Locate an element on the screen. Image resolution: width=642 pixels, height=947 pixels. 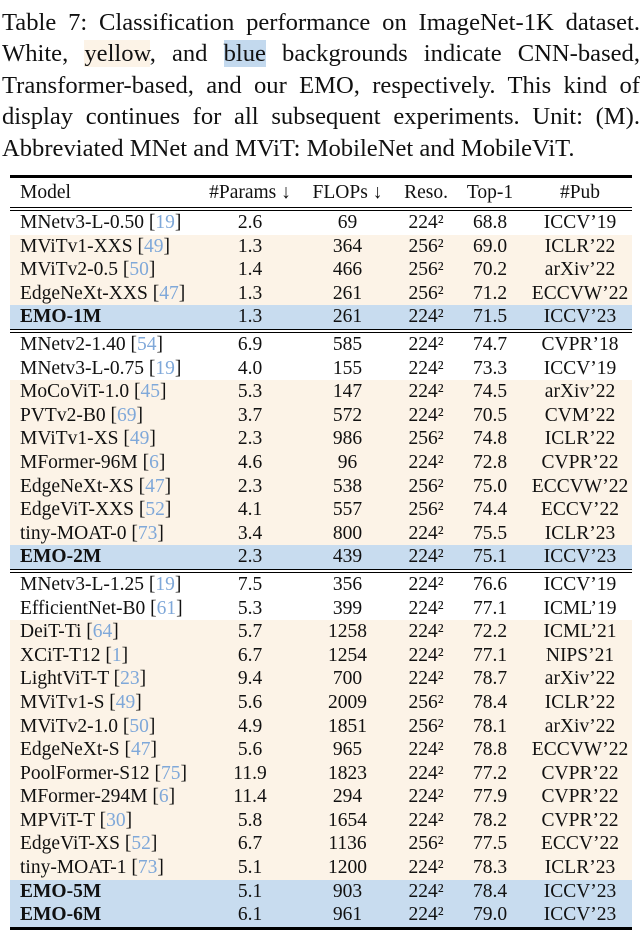
model-cell: EdgeNeXt-XS [47] is located at coordinates (96, 486).